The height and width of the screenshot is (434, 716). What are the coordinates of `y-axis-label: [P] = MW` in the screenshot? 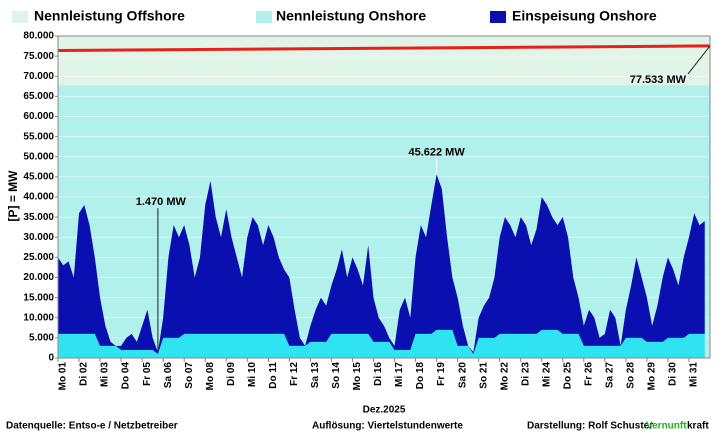 It's located at (13, 196).